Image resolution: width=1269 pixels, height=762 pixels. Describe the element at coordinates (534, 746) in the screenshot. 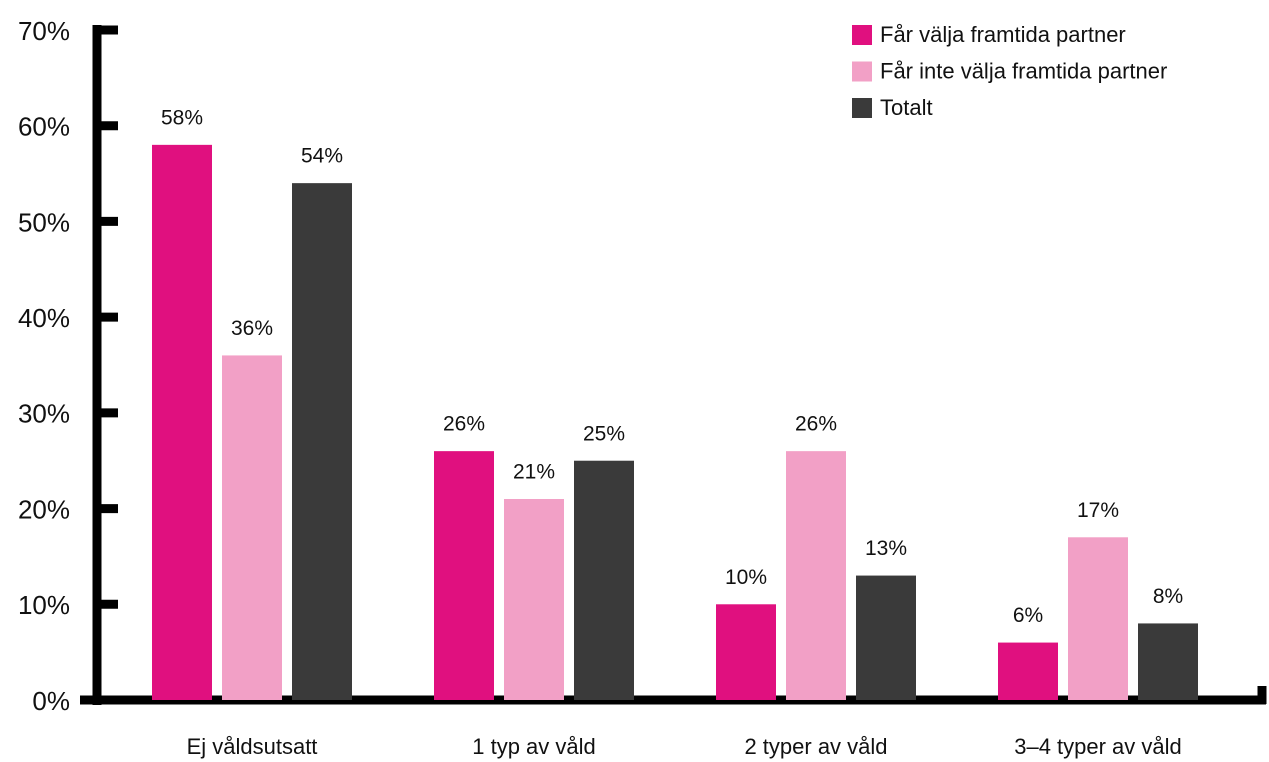

I see `x-tick-label: 1 typ av våld` at that location.